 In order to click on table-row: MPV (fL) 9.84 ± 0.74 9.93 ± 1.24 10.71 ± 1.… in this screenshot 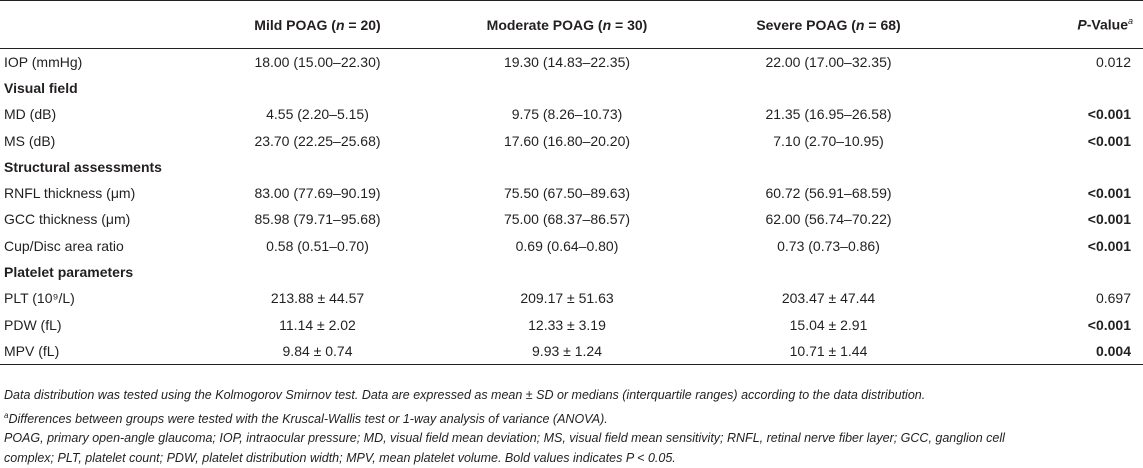, I will do `click(571, 351)`.